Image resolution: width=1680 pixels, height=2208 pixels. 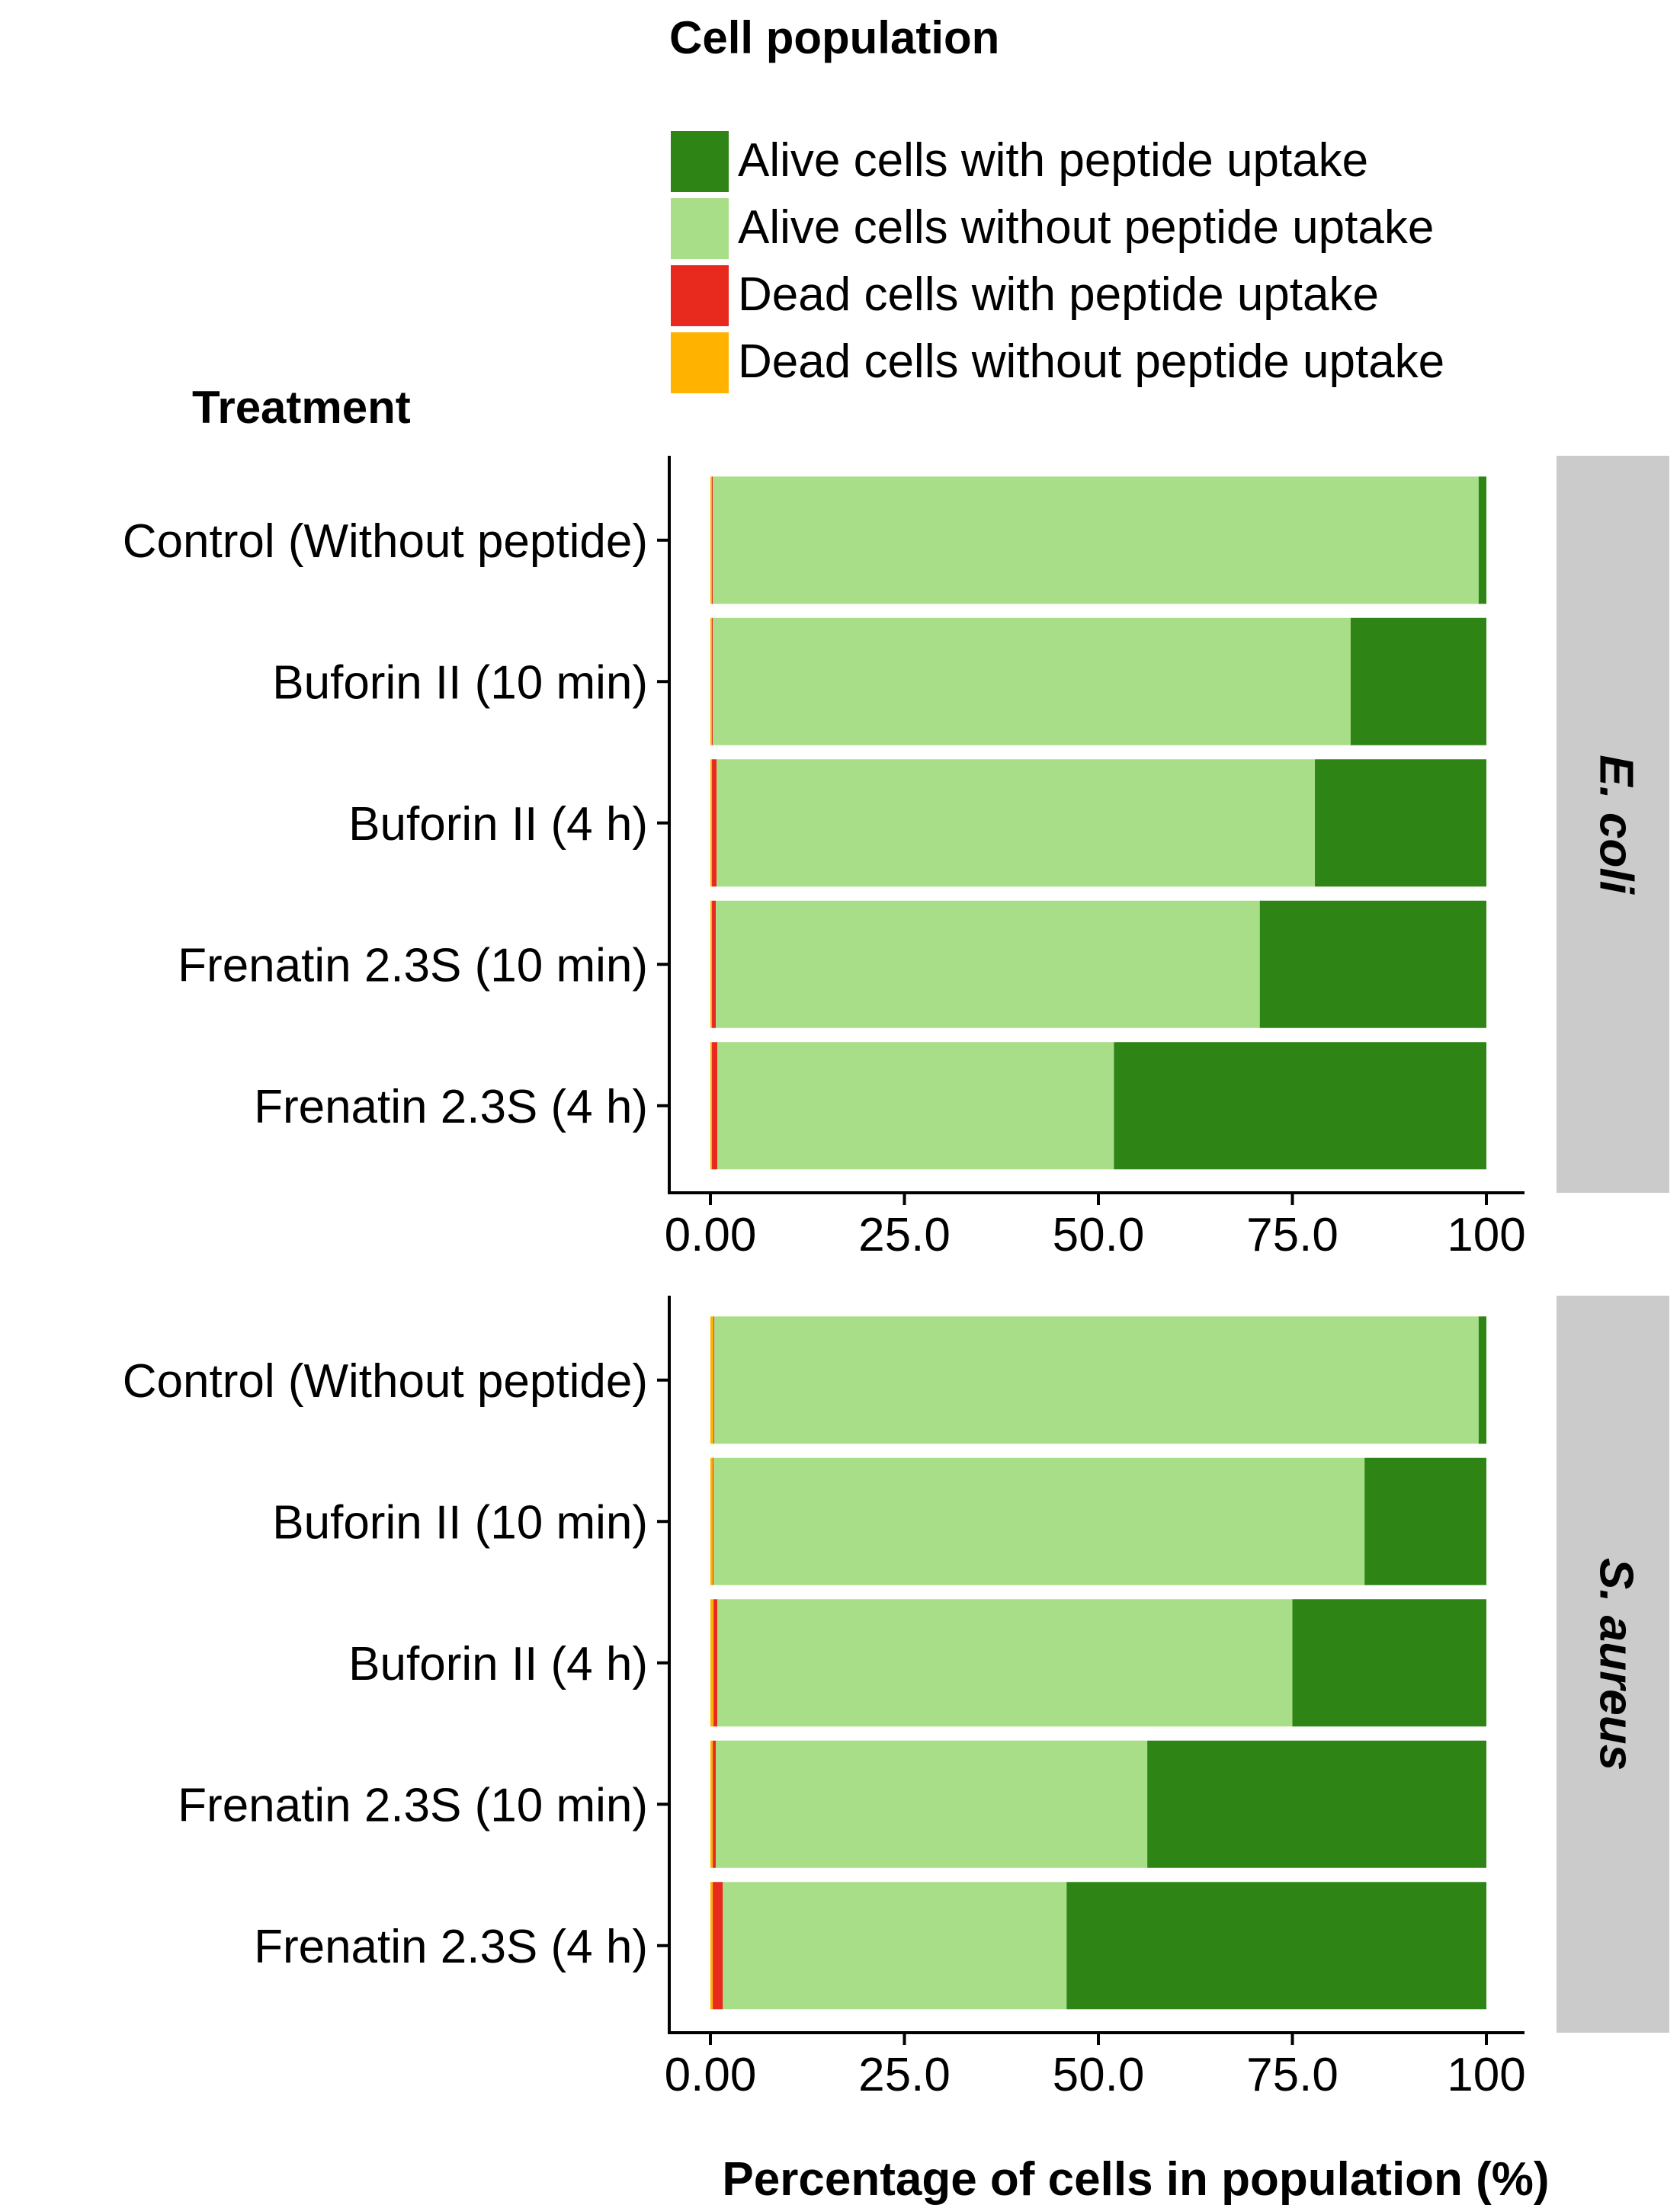 I want to click on legend-label-dead-cells-with-peptide-uptake: Dead cells with peptide uptake, so click(x=1058, y=294).